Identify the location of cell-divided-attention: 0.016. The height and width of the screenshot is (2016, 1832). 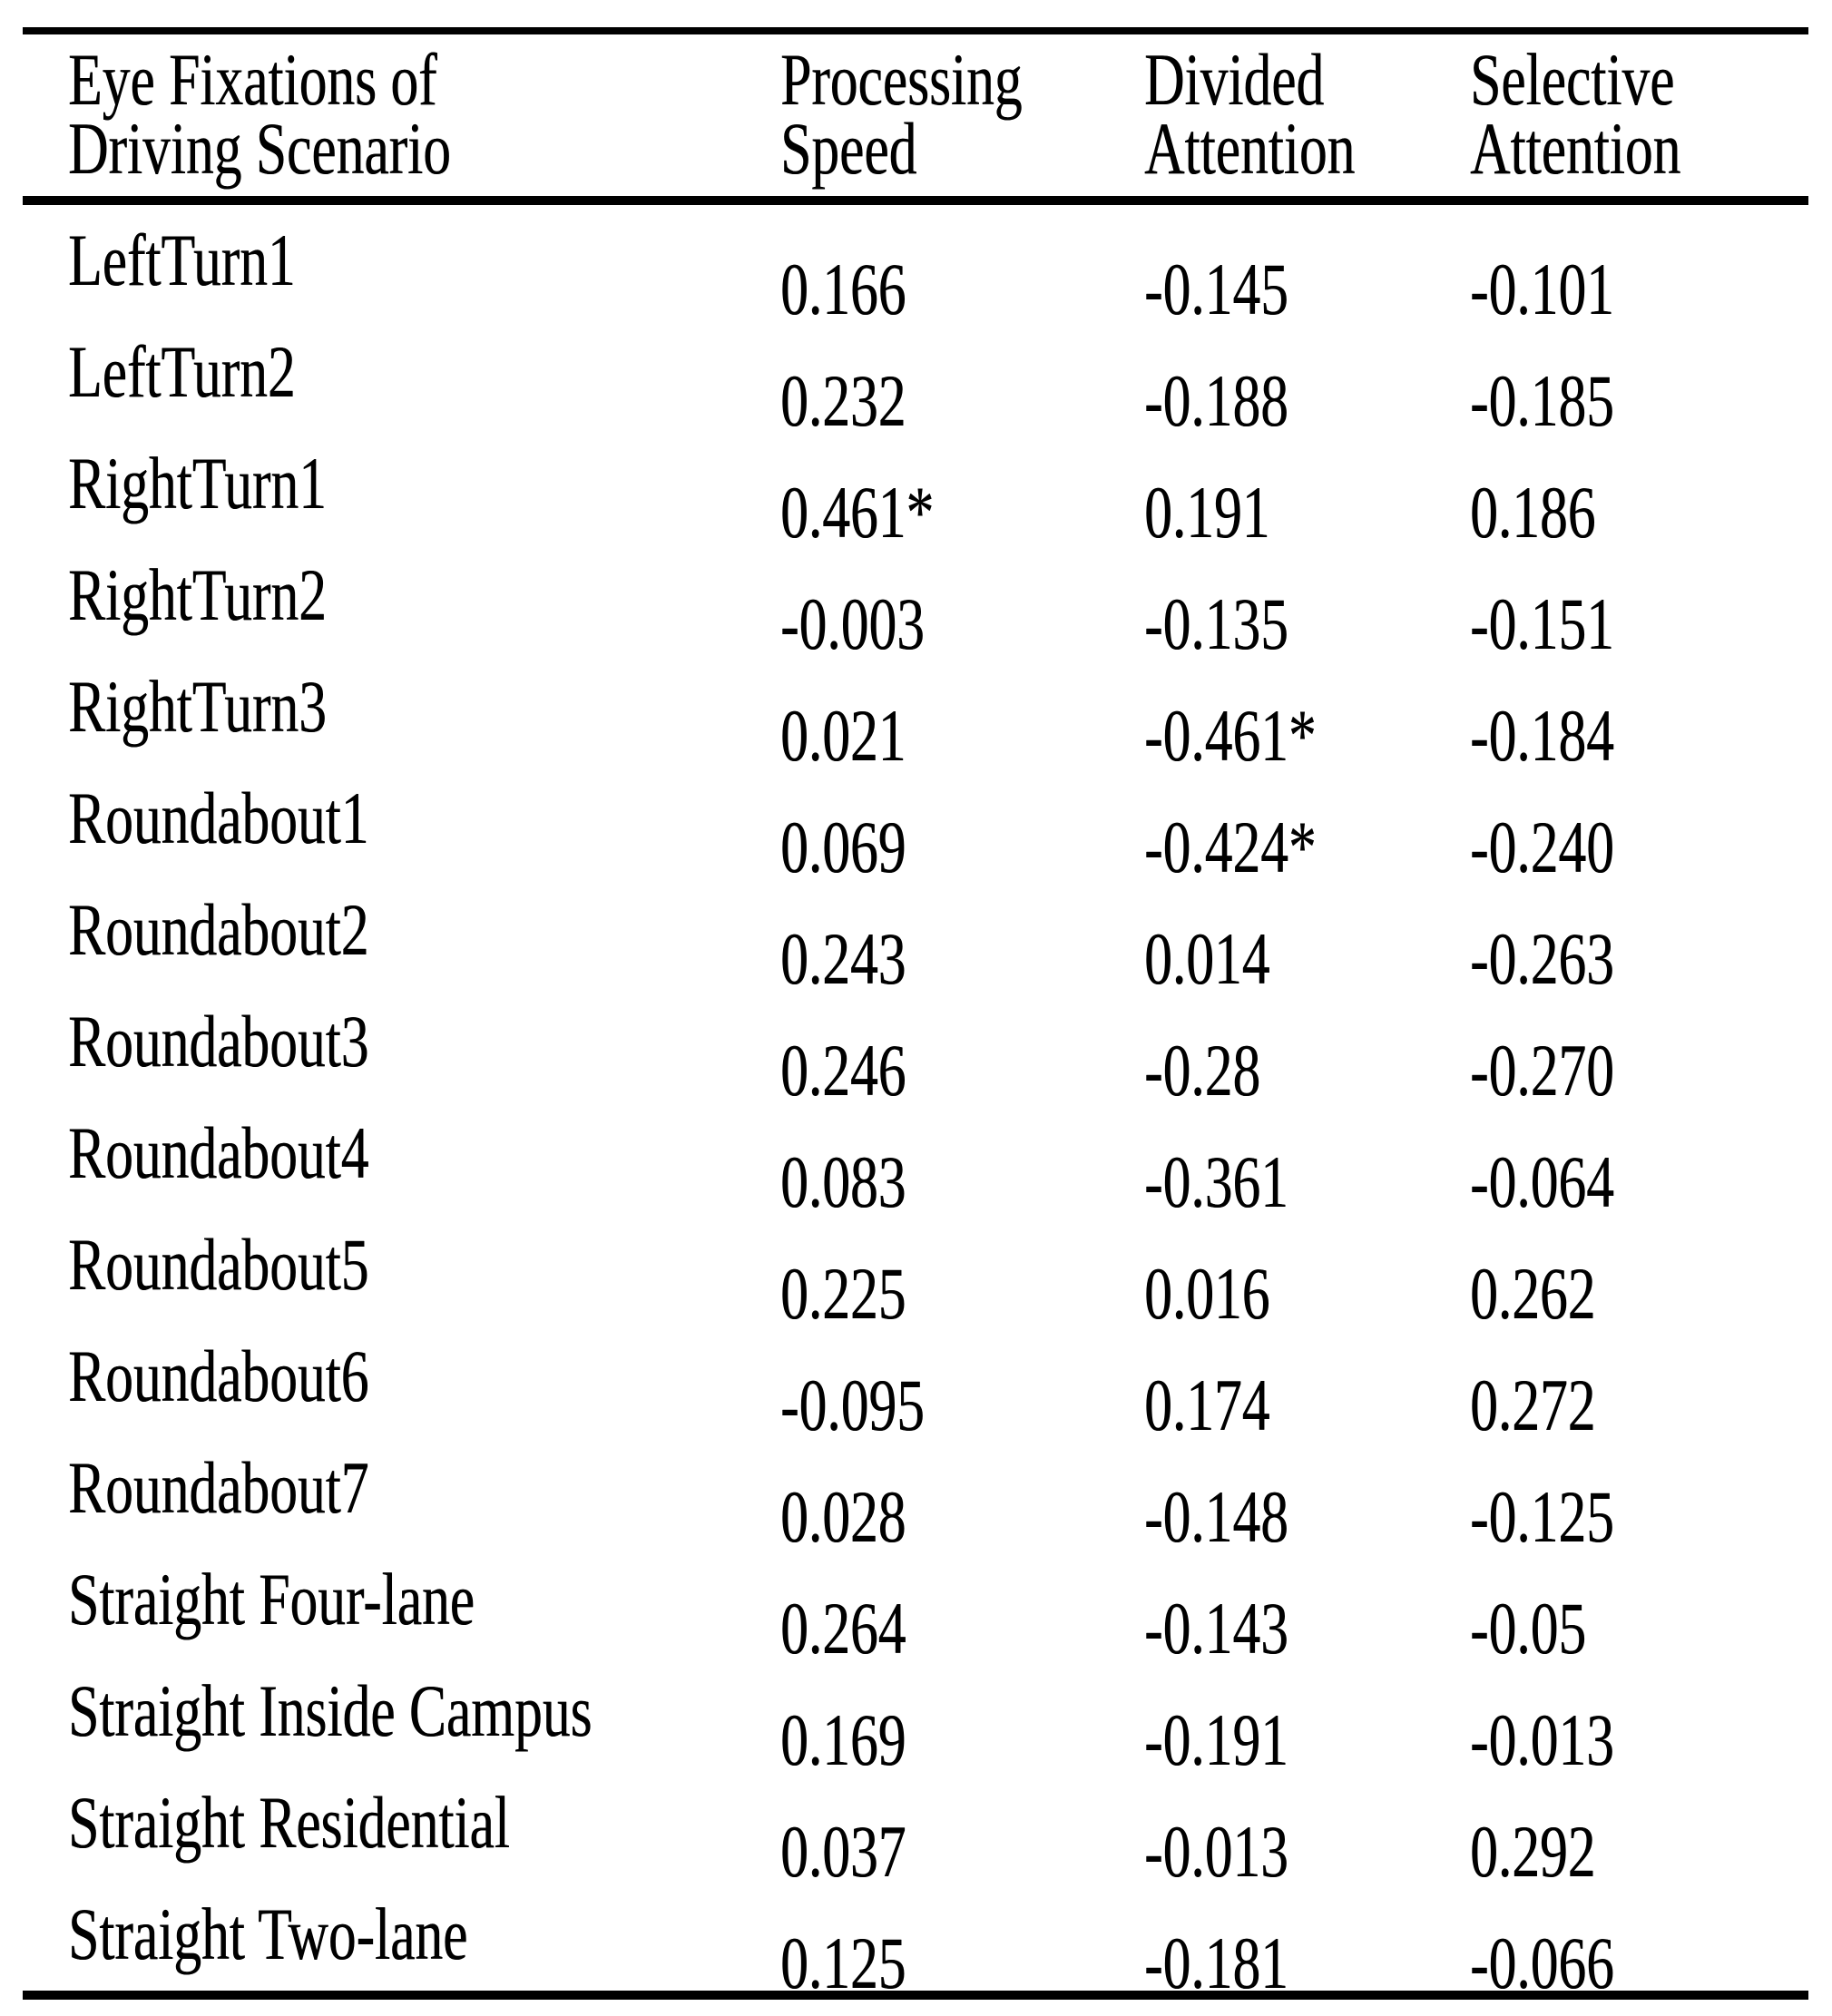
(1307, 1270).